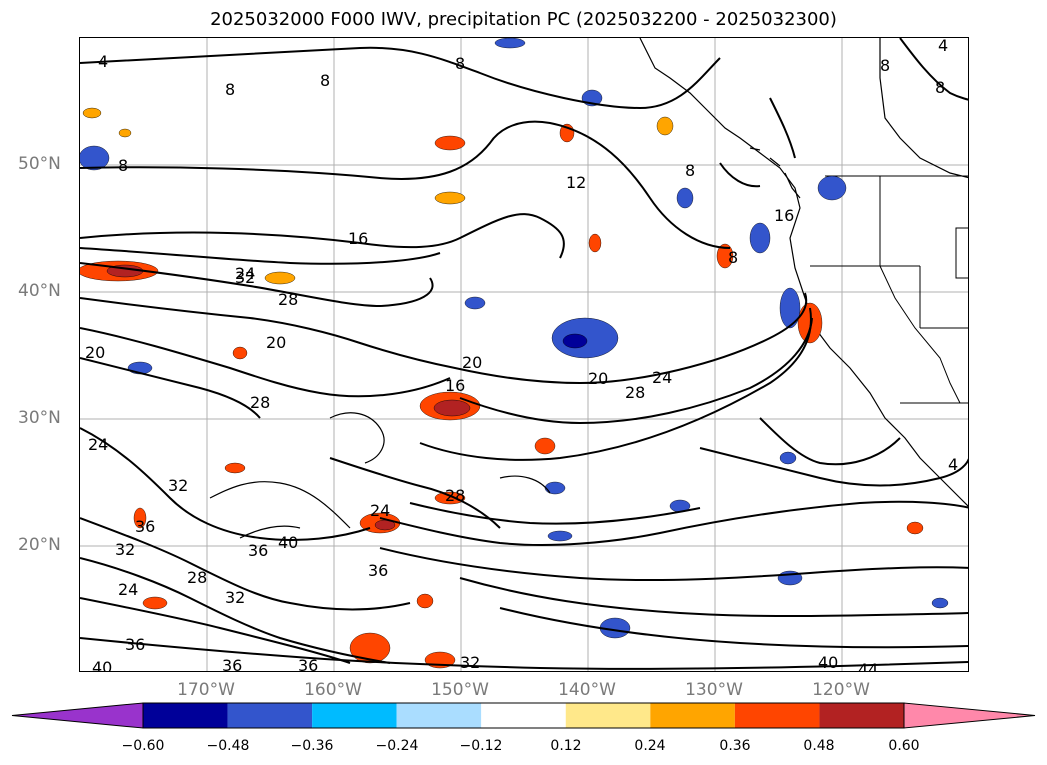  What do you see at coordinates (39, 164) in the screenshot?
I see `lat-label-50n: 50°N` at bounding box center [39, 164].